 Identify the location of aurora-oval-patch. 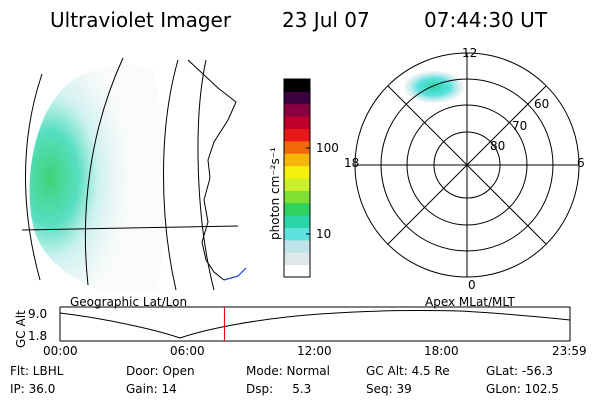
(434, 87).